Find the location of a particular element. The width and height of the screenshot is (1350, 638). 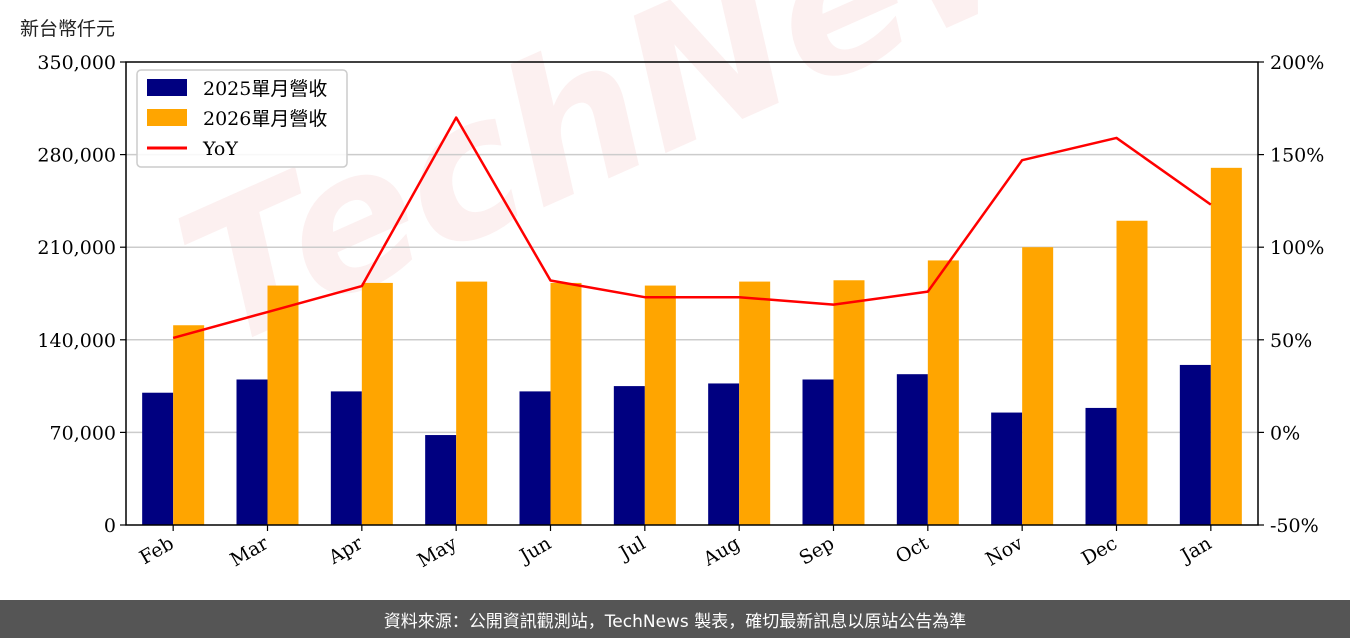

legend-label: 2026單月營收 is located at coordinates (265, 119).